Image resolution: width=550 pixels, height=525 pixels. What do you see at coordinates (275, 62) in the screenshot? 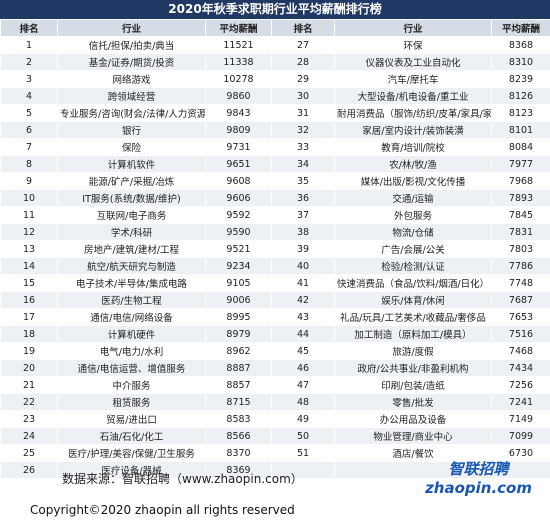
I see `table-row: 2 基金/证券/期货/投资 11338 28 仪器仪表及工业自动化 8310` at bounding box center [275, 62].